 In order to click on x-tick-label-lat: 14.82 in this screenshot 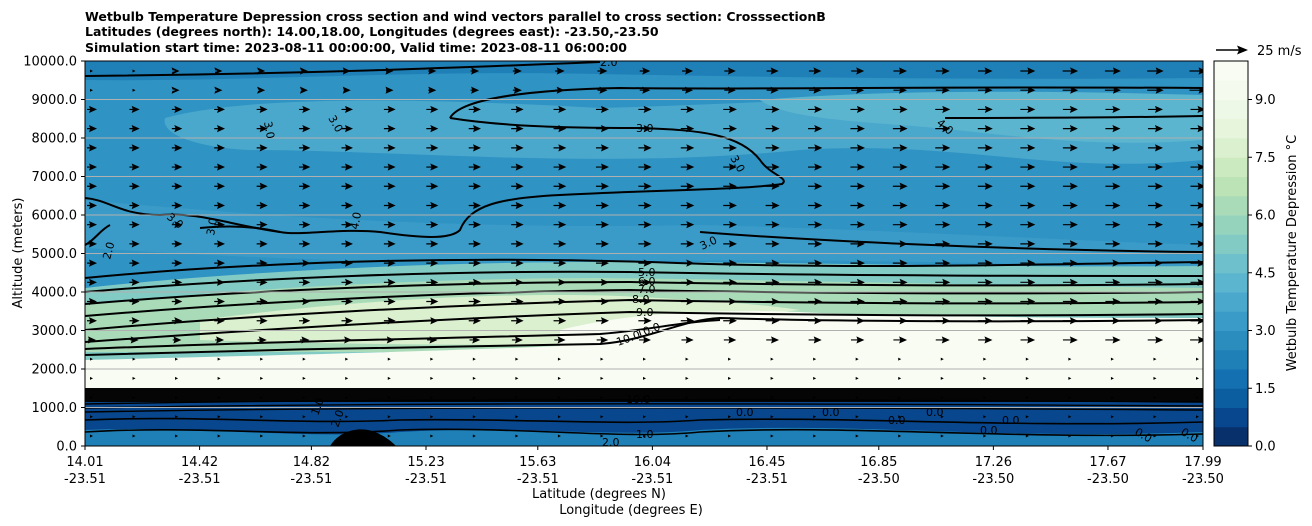, I will do `click(311, 462)`.